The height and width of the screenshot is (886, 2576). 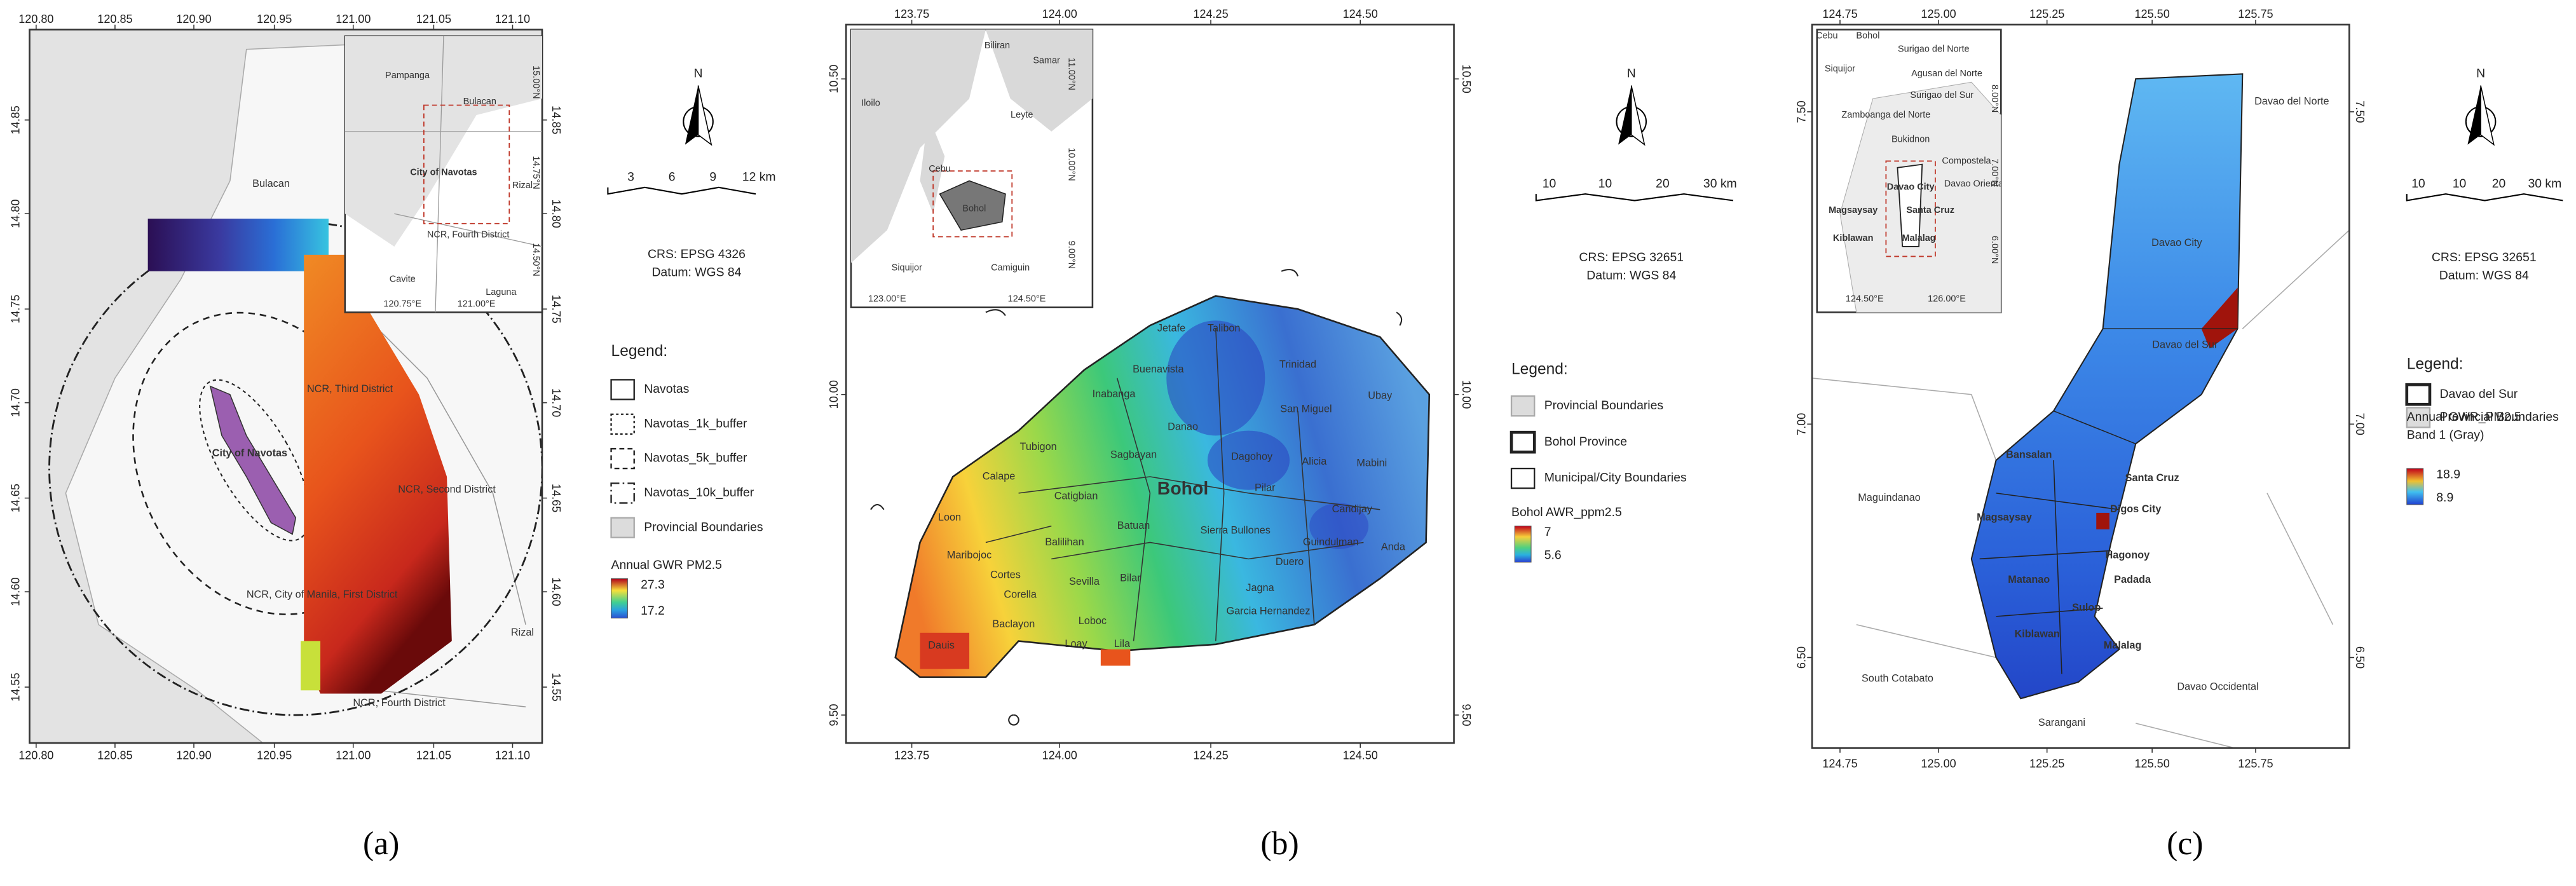 What do you see at coordinates (1966, 161) in the screenshot?
I see `inset-label: Compostela` at bounding box center [1966, 161].